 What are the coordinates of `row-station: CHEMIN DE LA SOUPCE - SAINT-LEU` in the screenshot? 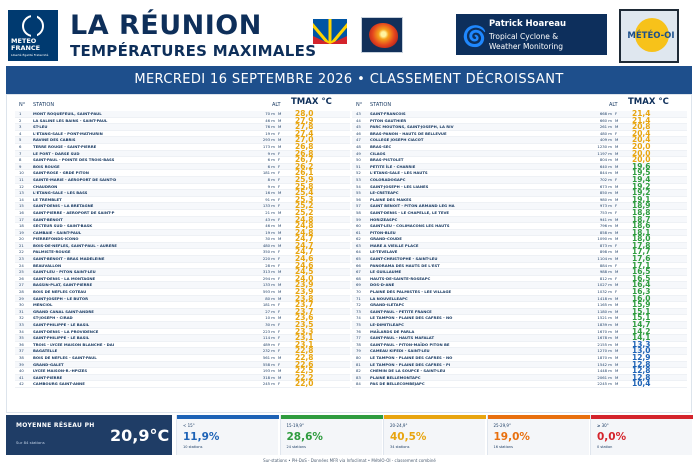 It's located at (408, 371).